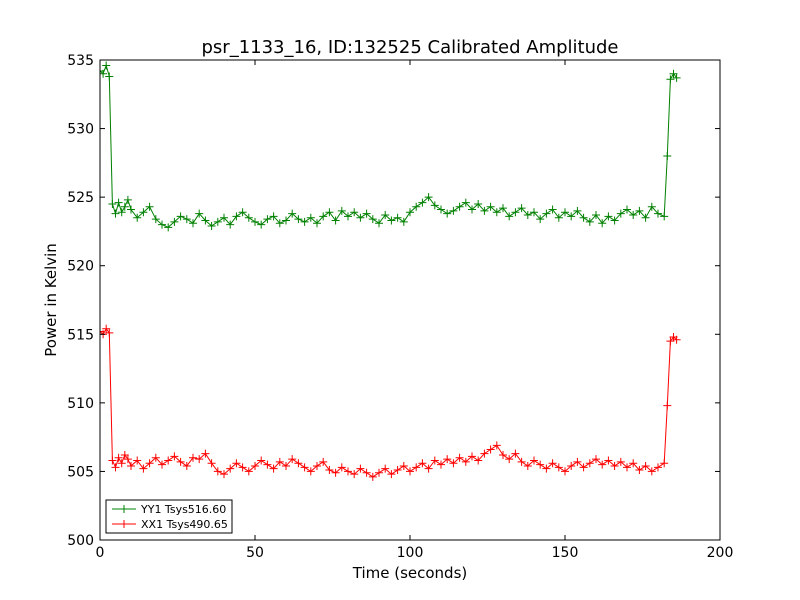 The height and width of the screenshot is (600, 800). I want to click on y-tick-label: 520, so click(80, 267).